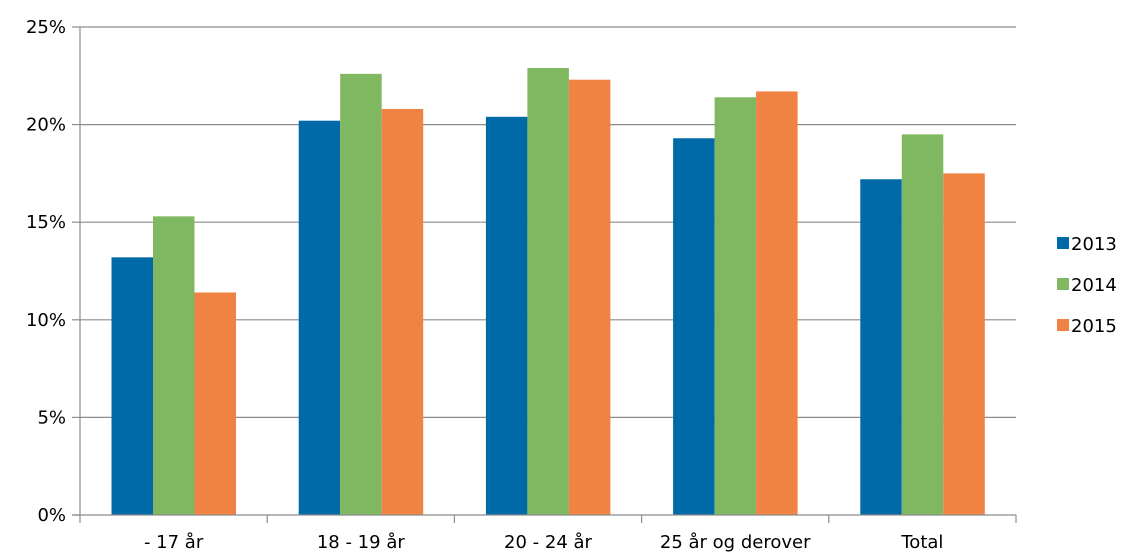 Image resolution: width=1128 pixels, height=552 pixels. Describe the element at coordinates (1094, 285) in the screenshot. I see `legend-label: 2014` at that location.